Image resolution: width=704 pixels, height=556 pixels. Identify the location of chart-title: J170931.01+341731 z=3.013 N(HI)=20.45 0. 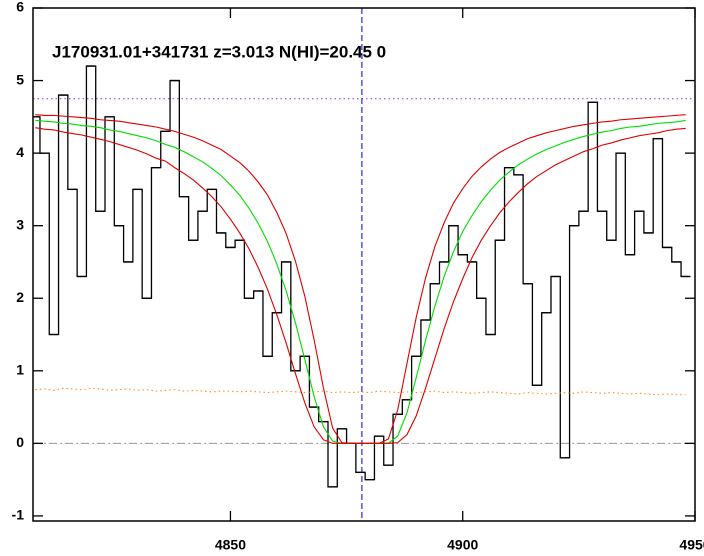
(219, 51).